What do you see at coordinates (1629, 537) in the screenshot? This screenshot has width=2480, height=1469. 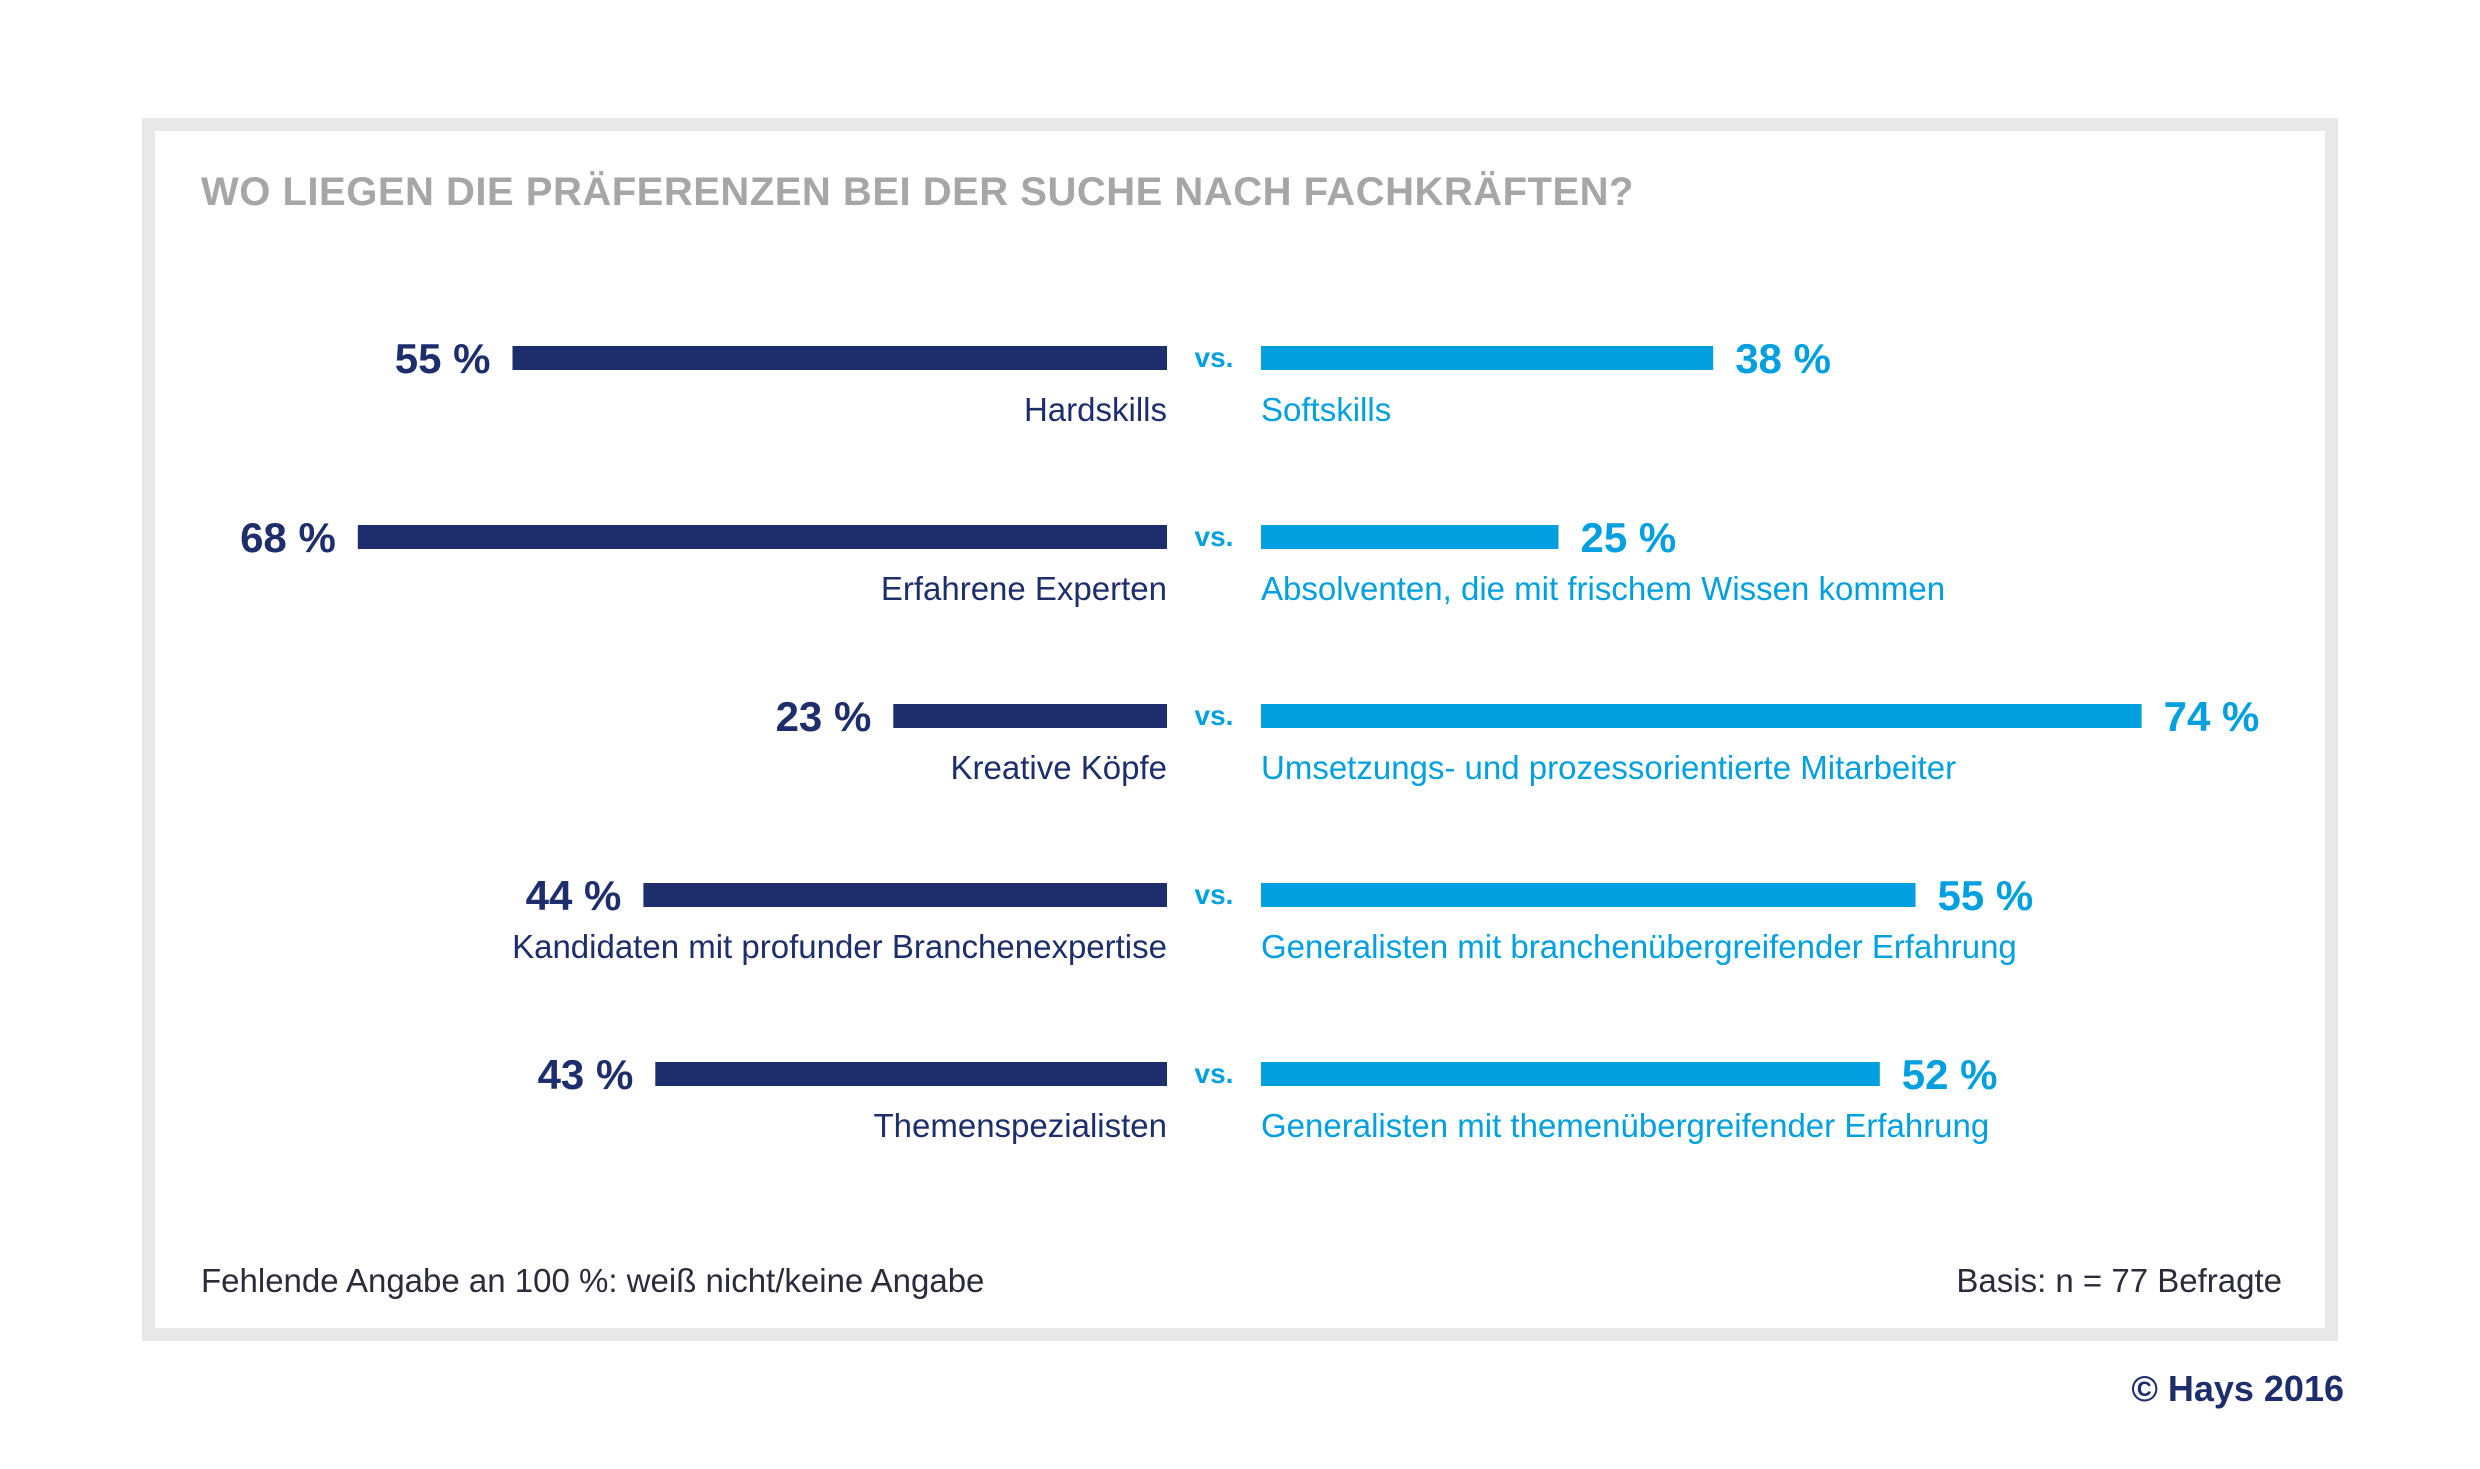 I see `right-value-label: 25 %` at bounding box center [1629, 537].